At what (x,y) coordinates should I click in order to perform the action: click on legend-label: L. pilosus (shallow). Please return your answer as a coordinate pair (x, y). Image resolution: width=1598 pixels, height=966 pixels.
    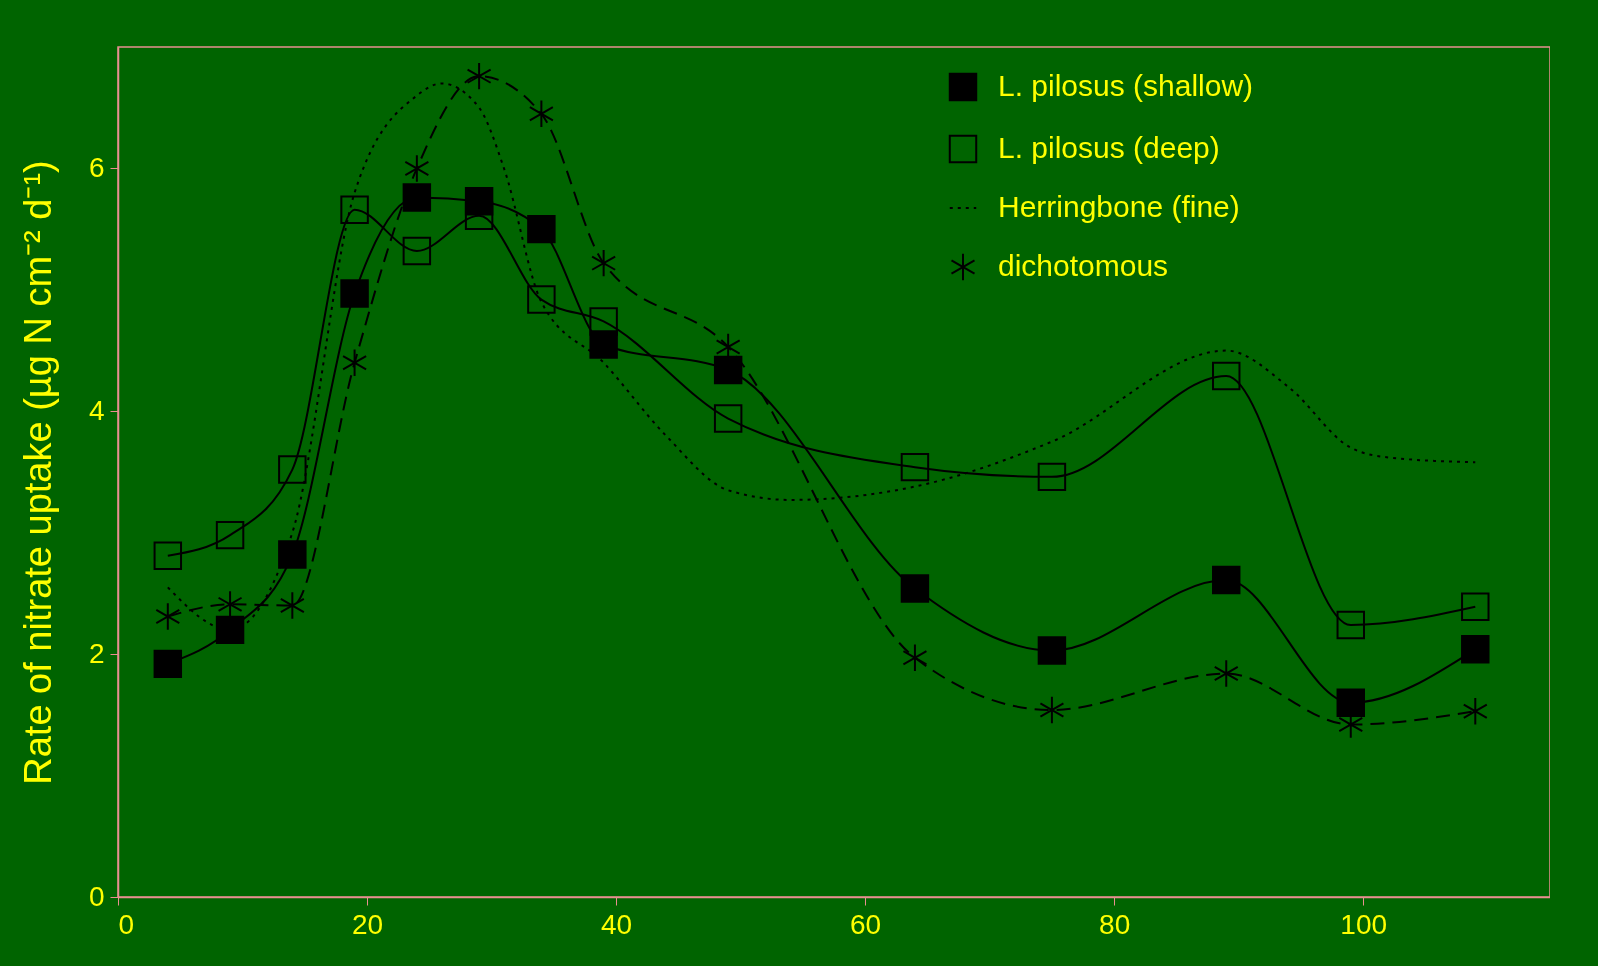
    Looking at the image, I should click on (1126, 85).